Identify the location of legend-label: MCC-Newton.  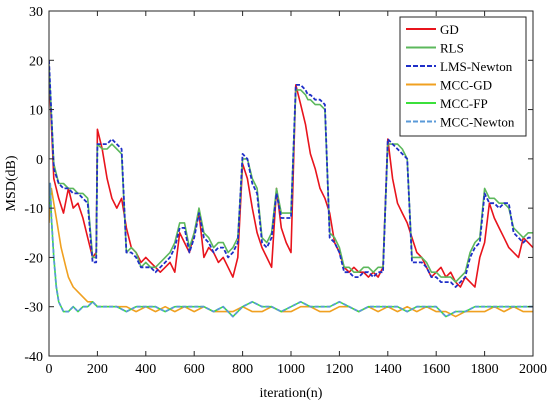
(477, 122).